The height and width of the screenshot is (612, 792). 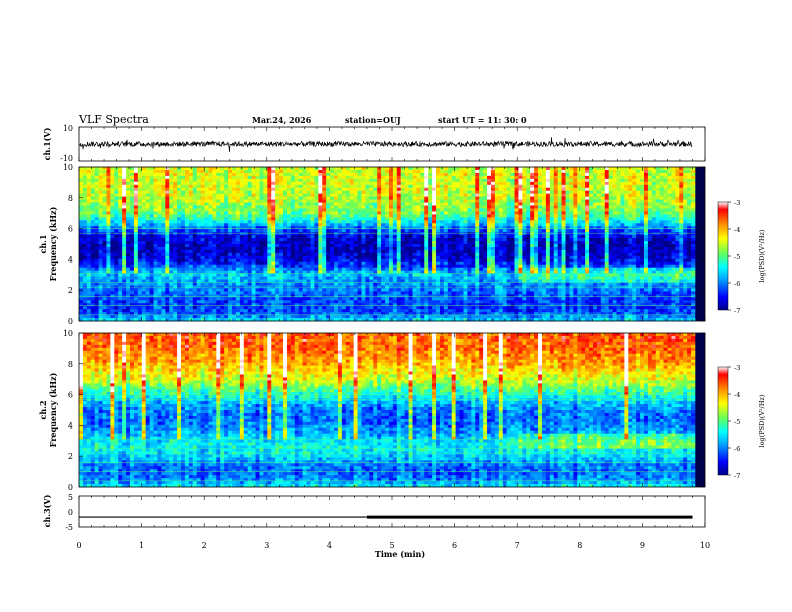 I want to click on station-label: station=OUJ, so click(x=373, y=120).